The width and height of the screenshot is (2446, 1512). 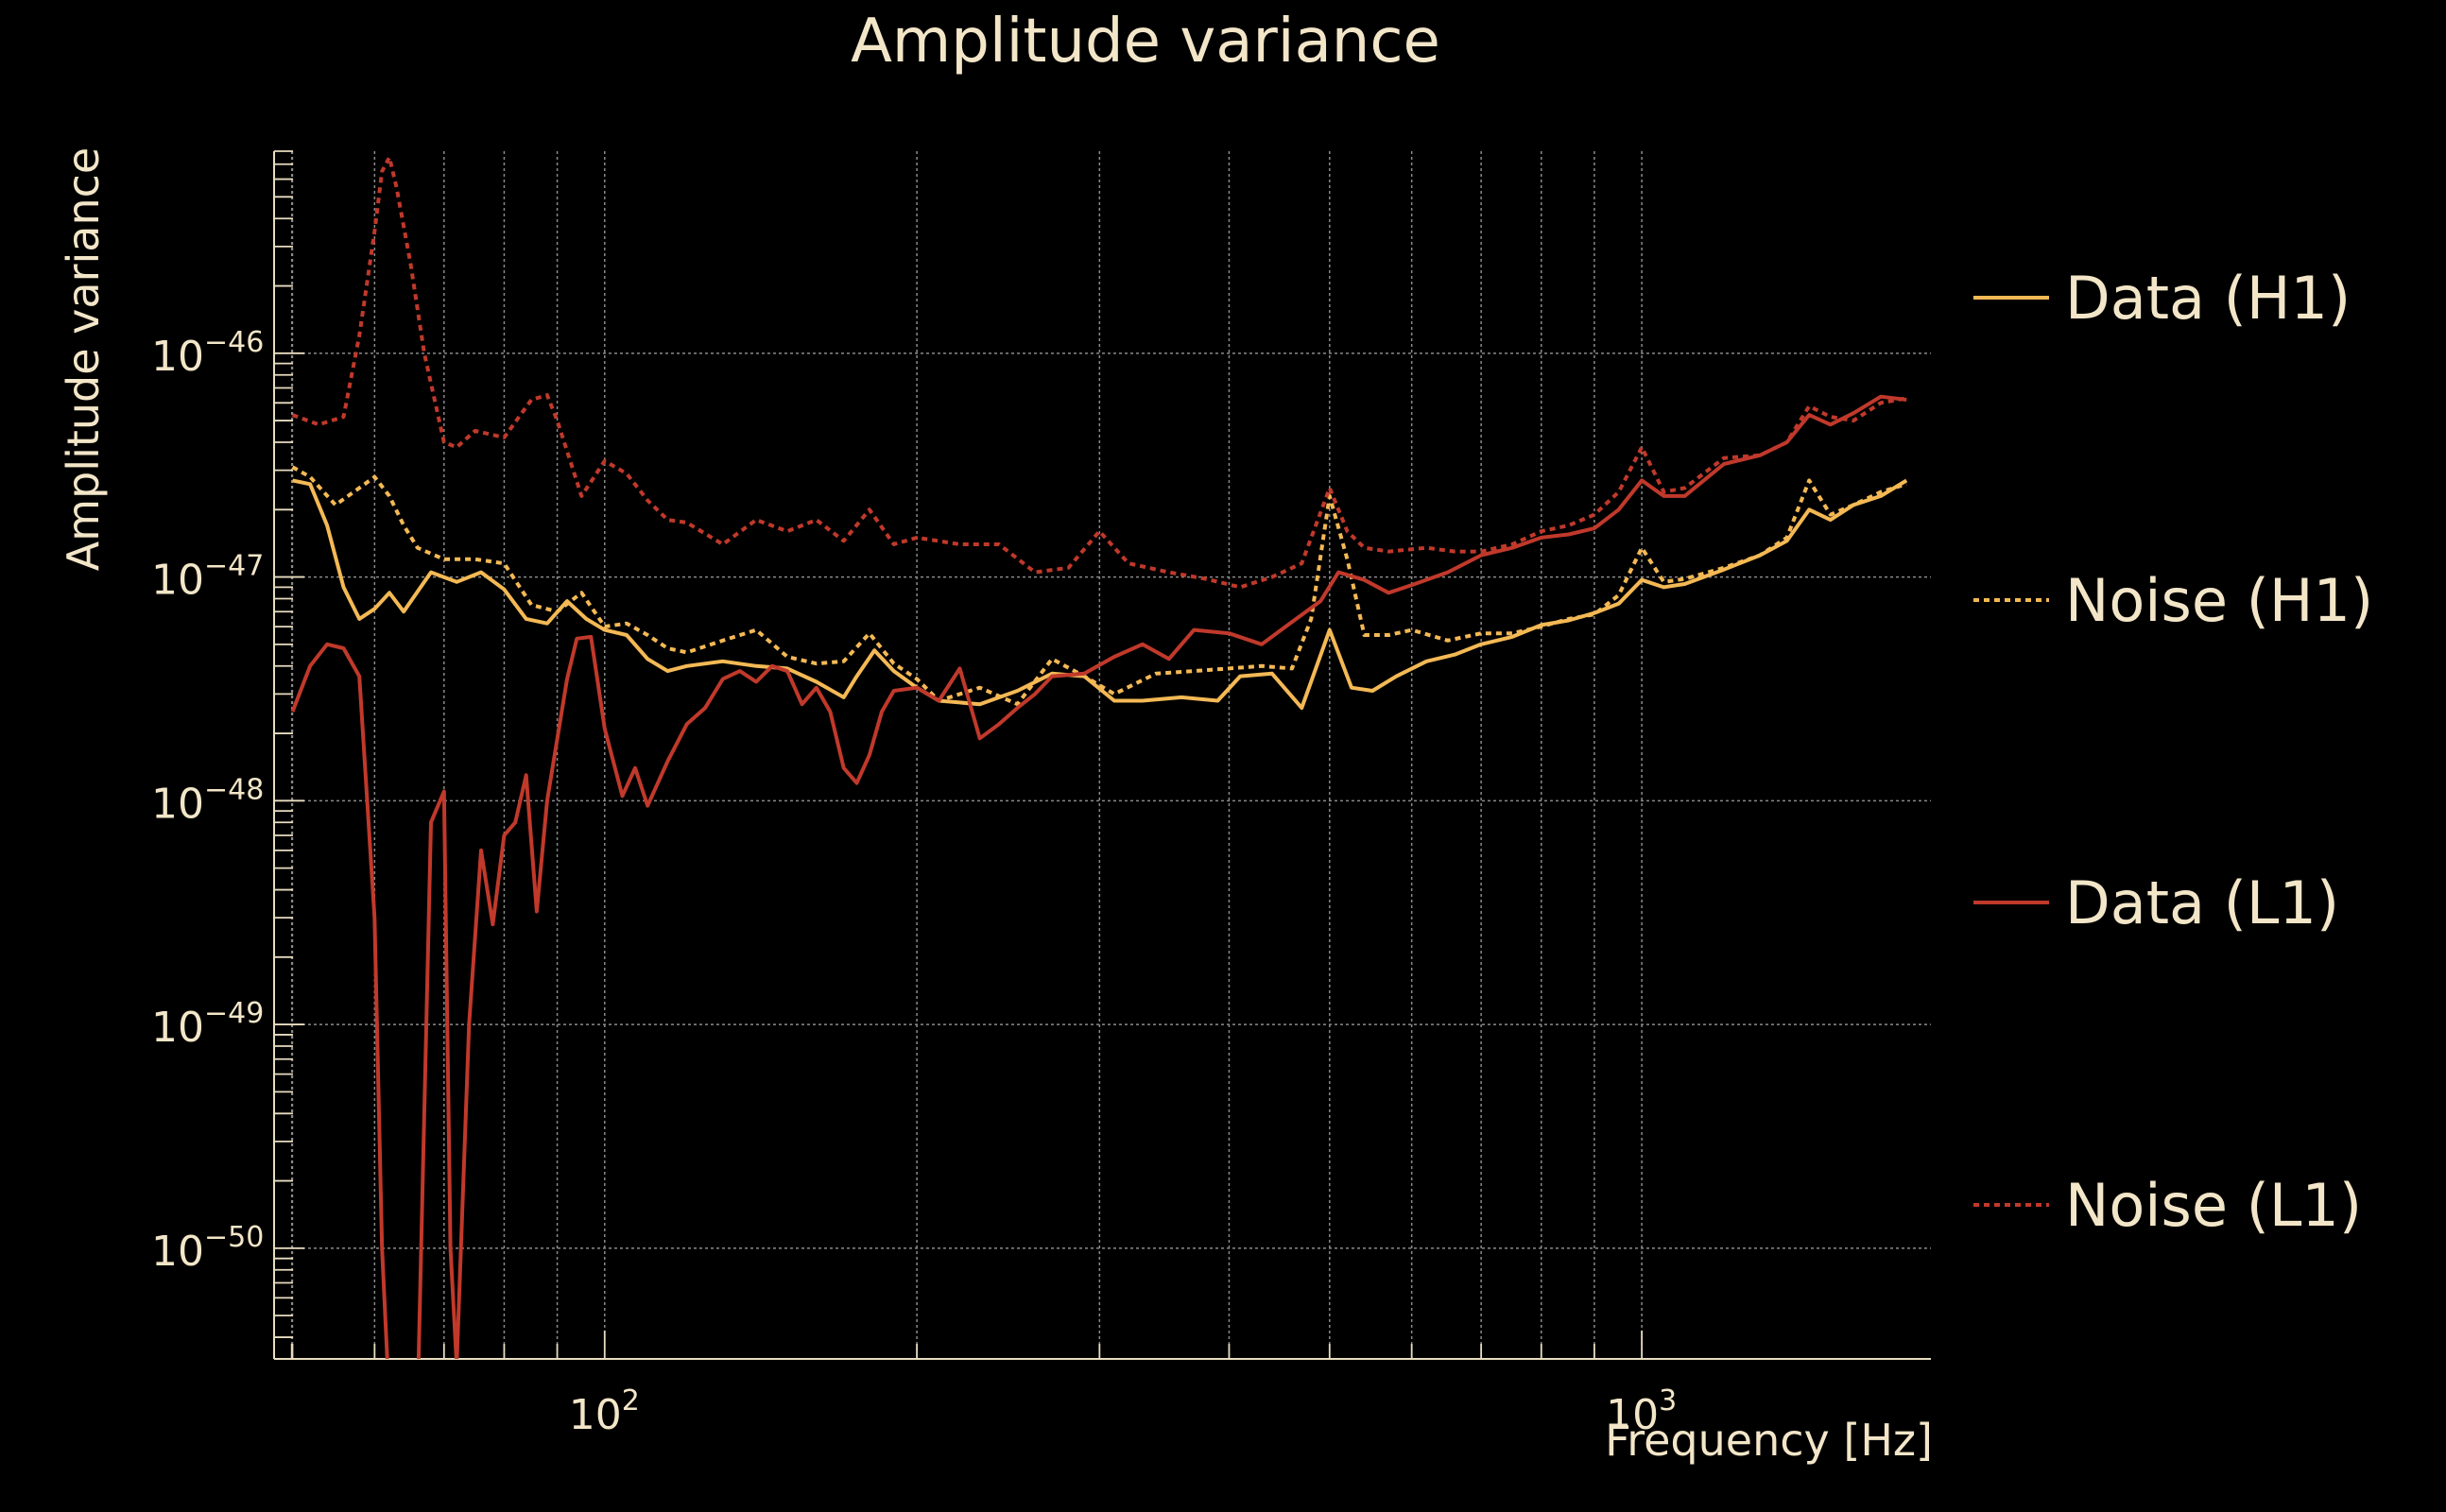 I want to click on y-tick-exponent: −48, so click(x=234, y=789).